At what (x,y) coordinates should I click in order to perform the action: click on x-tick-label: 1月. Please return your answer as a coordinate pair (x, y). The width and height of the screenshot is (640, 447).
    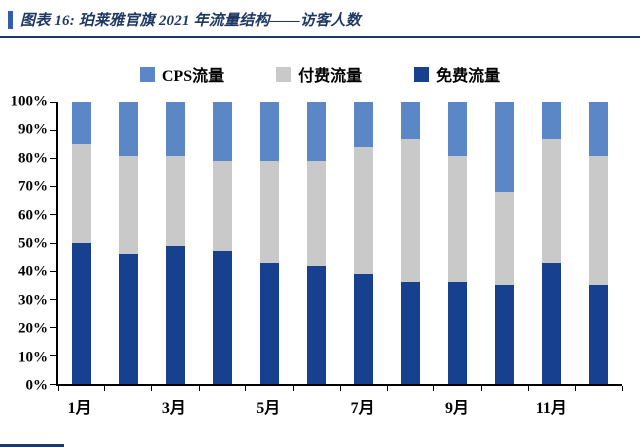
    Looking at the image, I should click on (79, 408).